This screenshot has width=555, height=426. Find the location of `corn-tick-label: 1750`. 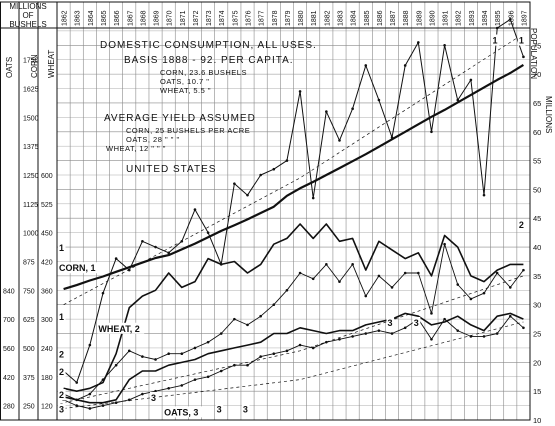

corn-tick-label: 1750 is located at coordinates (31, 61).